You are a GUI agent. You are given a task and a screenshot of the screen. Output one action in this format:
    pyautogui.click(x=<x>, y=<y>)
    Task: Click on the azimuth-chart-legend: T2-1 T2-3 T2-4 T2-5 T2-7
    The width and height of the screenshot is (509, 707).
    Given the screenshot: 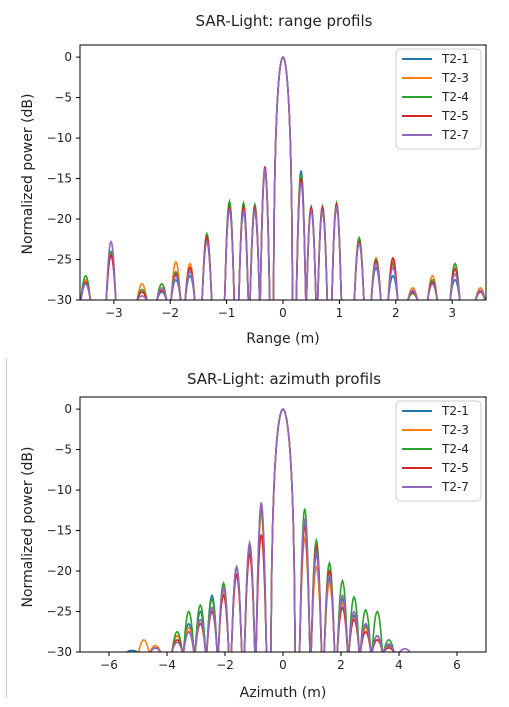 What is the action you would take?
    pyautogui.click(x=438, y=451)
    